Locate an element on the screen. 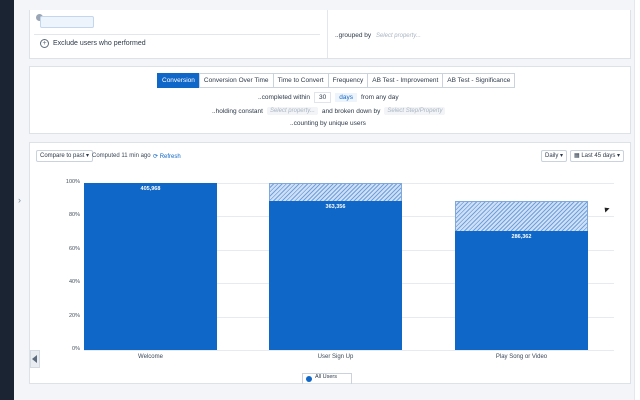 Image resolution: width=640 pixels, height=400 pixels. y-tick-label: 0% is located at coordinates (76, 349).